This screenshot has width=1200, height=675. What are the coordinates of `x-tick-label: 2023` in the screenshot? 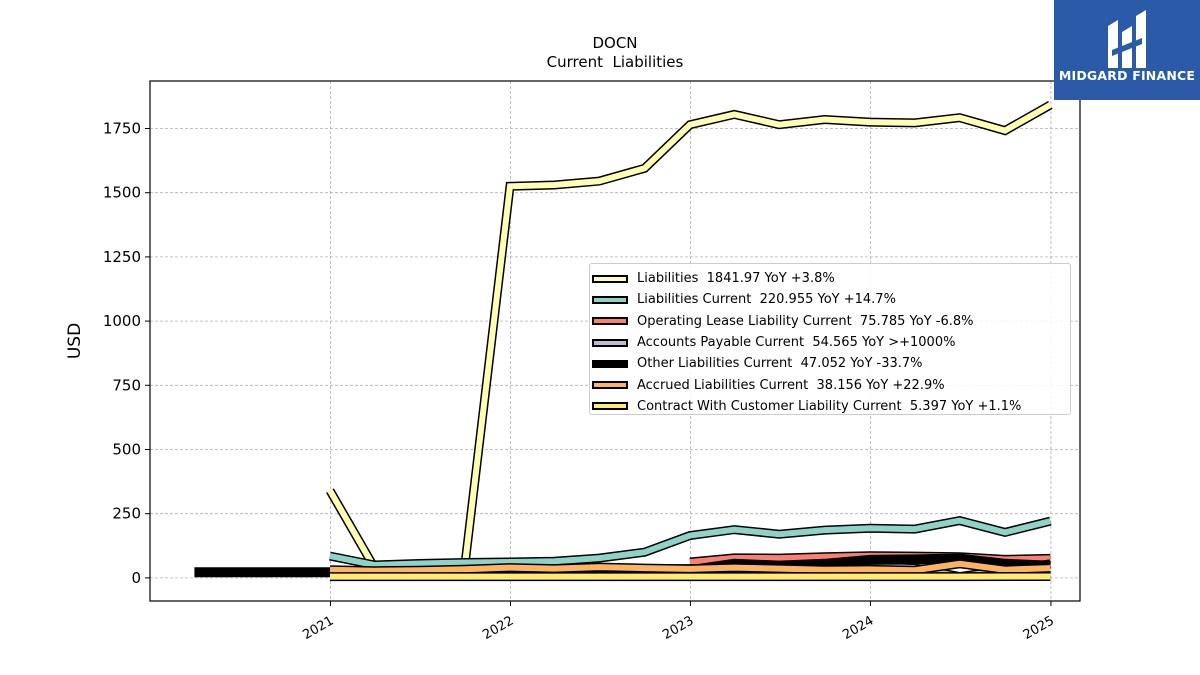 It's located at (678, 628).